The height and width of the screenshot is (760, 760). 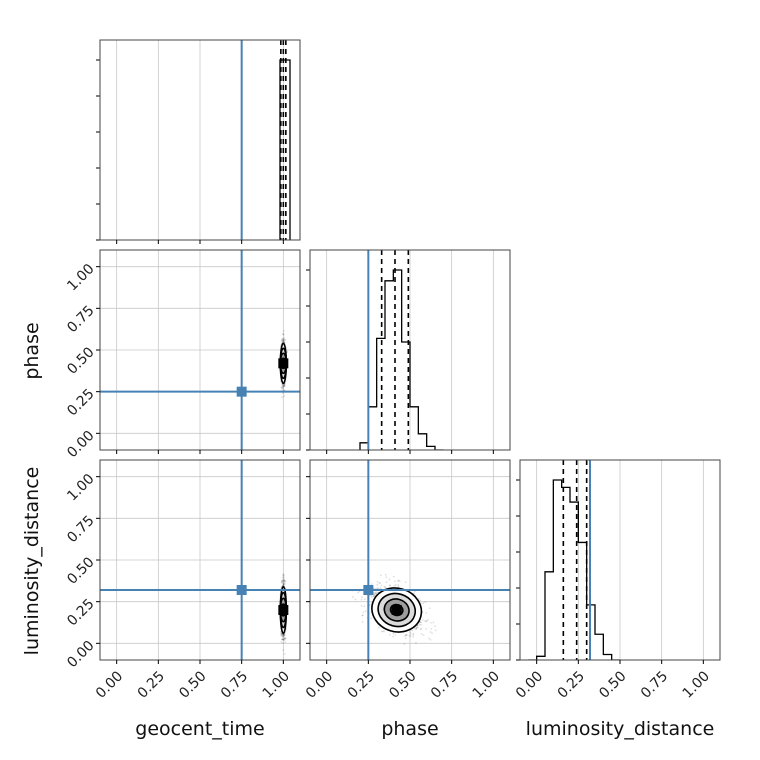 I want to click on x-tick-label: 1.00, so click(x=486, y=684).